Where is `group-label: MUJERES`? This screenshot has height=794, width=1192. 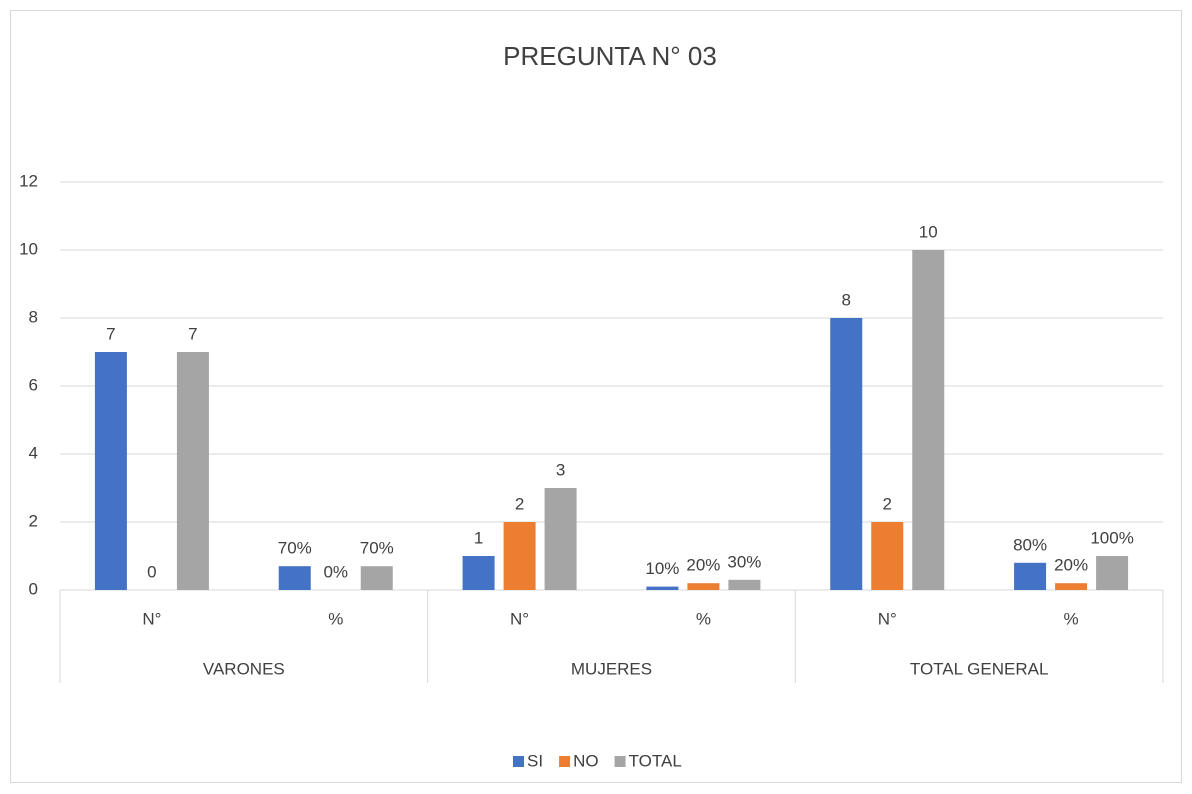 group-label: MUJERES is located at coordinates (611, 668).